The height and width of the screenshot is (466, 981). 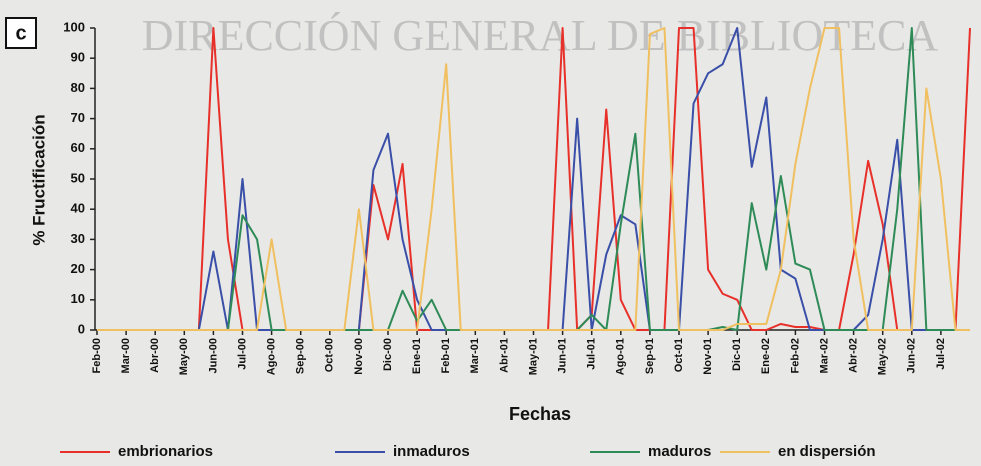 I want to click on y-tick-label: 60, so click(x=78, y=147).